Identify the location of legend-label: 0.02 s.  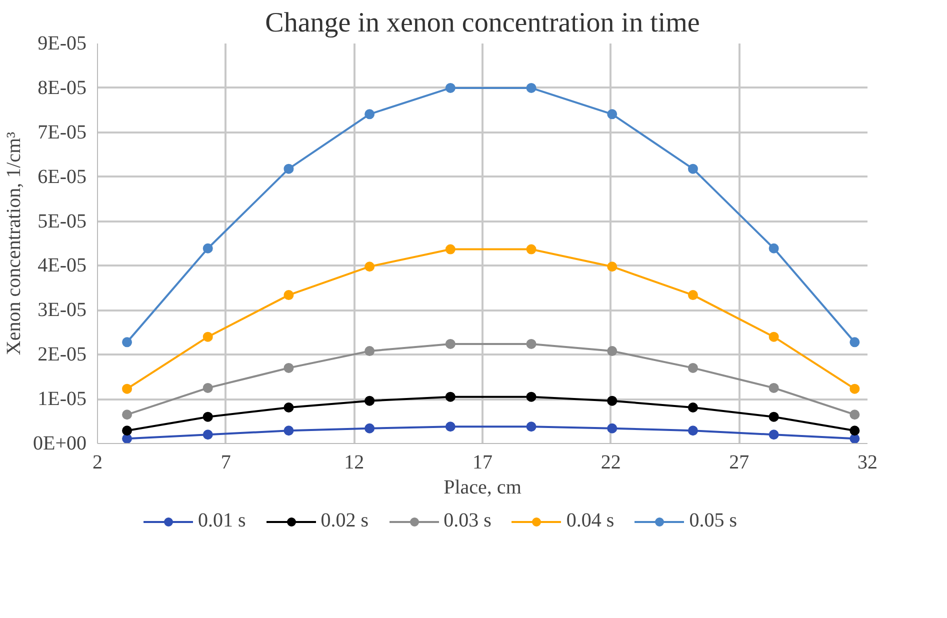
(344, 521).